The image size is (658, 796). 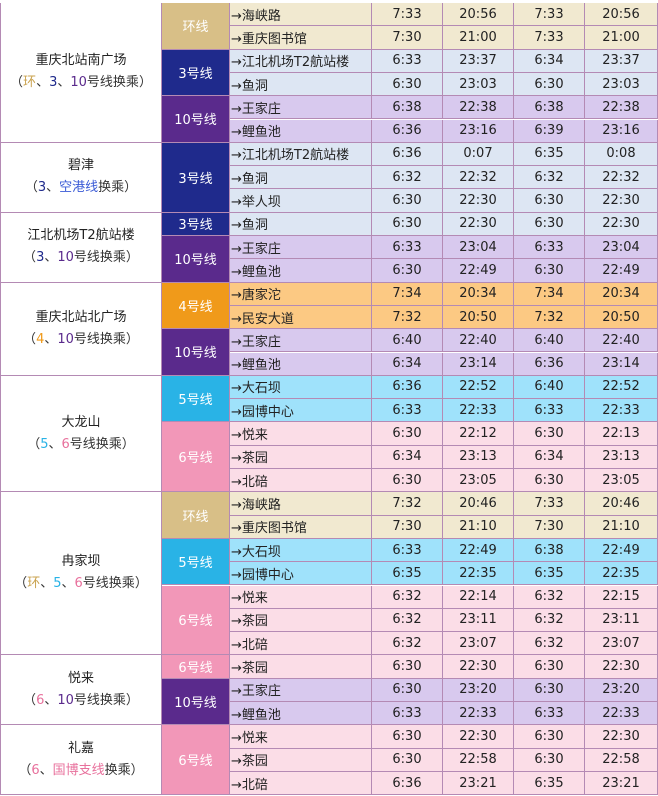 I want to click on weekend-first-cell: 6:38, so click(x=549, y=550).